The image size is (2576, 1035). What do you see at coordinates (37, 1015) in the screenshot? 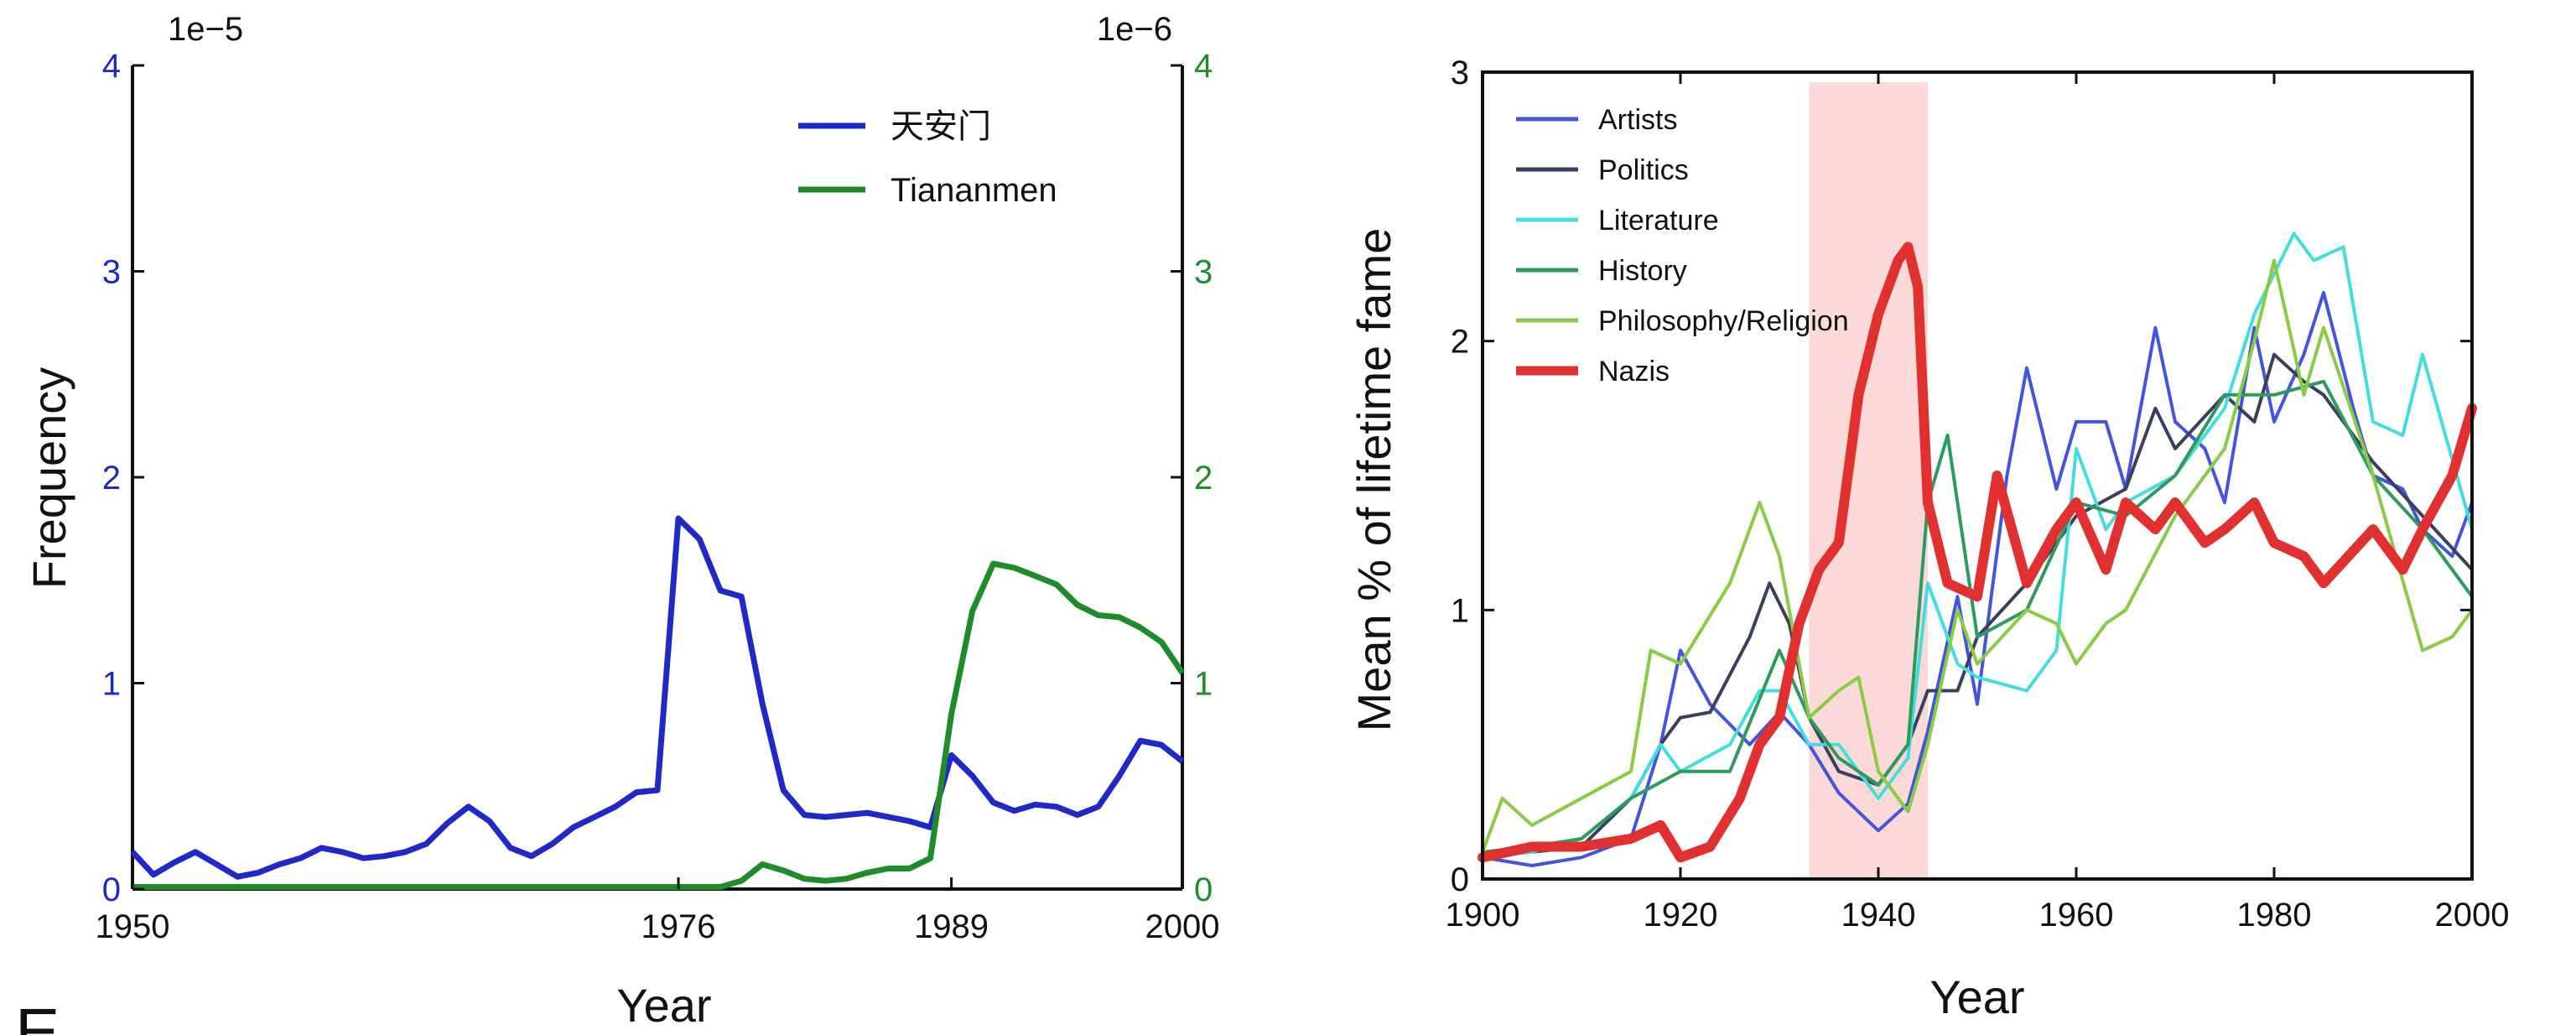
I see `figure-letter: E` at bounding box center [37, 1015].